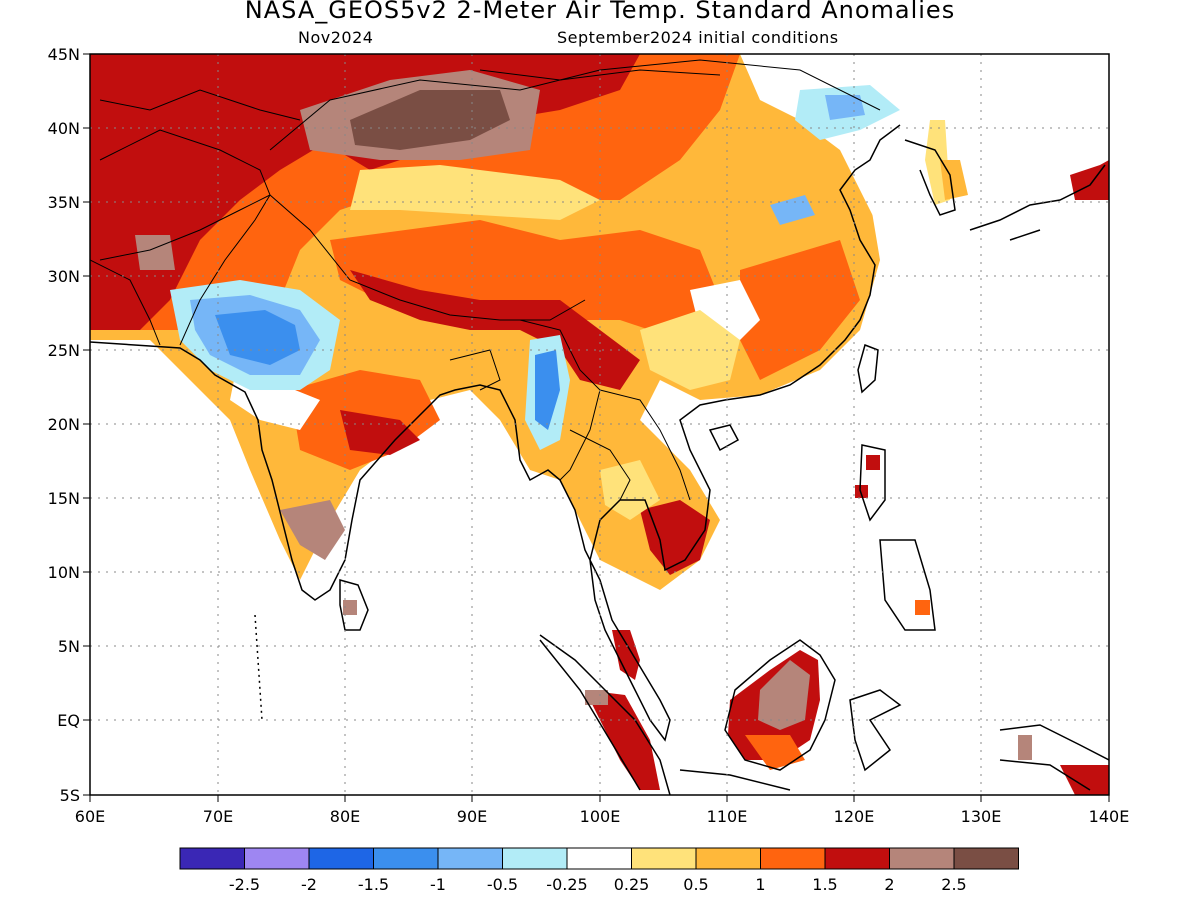 Image resolution: width=1200 pixels, height=900 pixels. What do you see at coordinates (981, 816) in the screenshot?
I see `lon-label: 130E` at bounding box center [981, 816].